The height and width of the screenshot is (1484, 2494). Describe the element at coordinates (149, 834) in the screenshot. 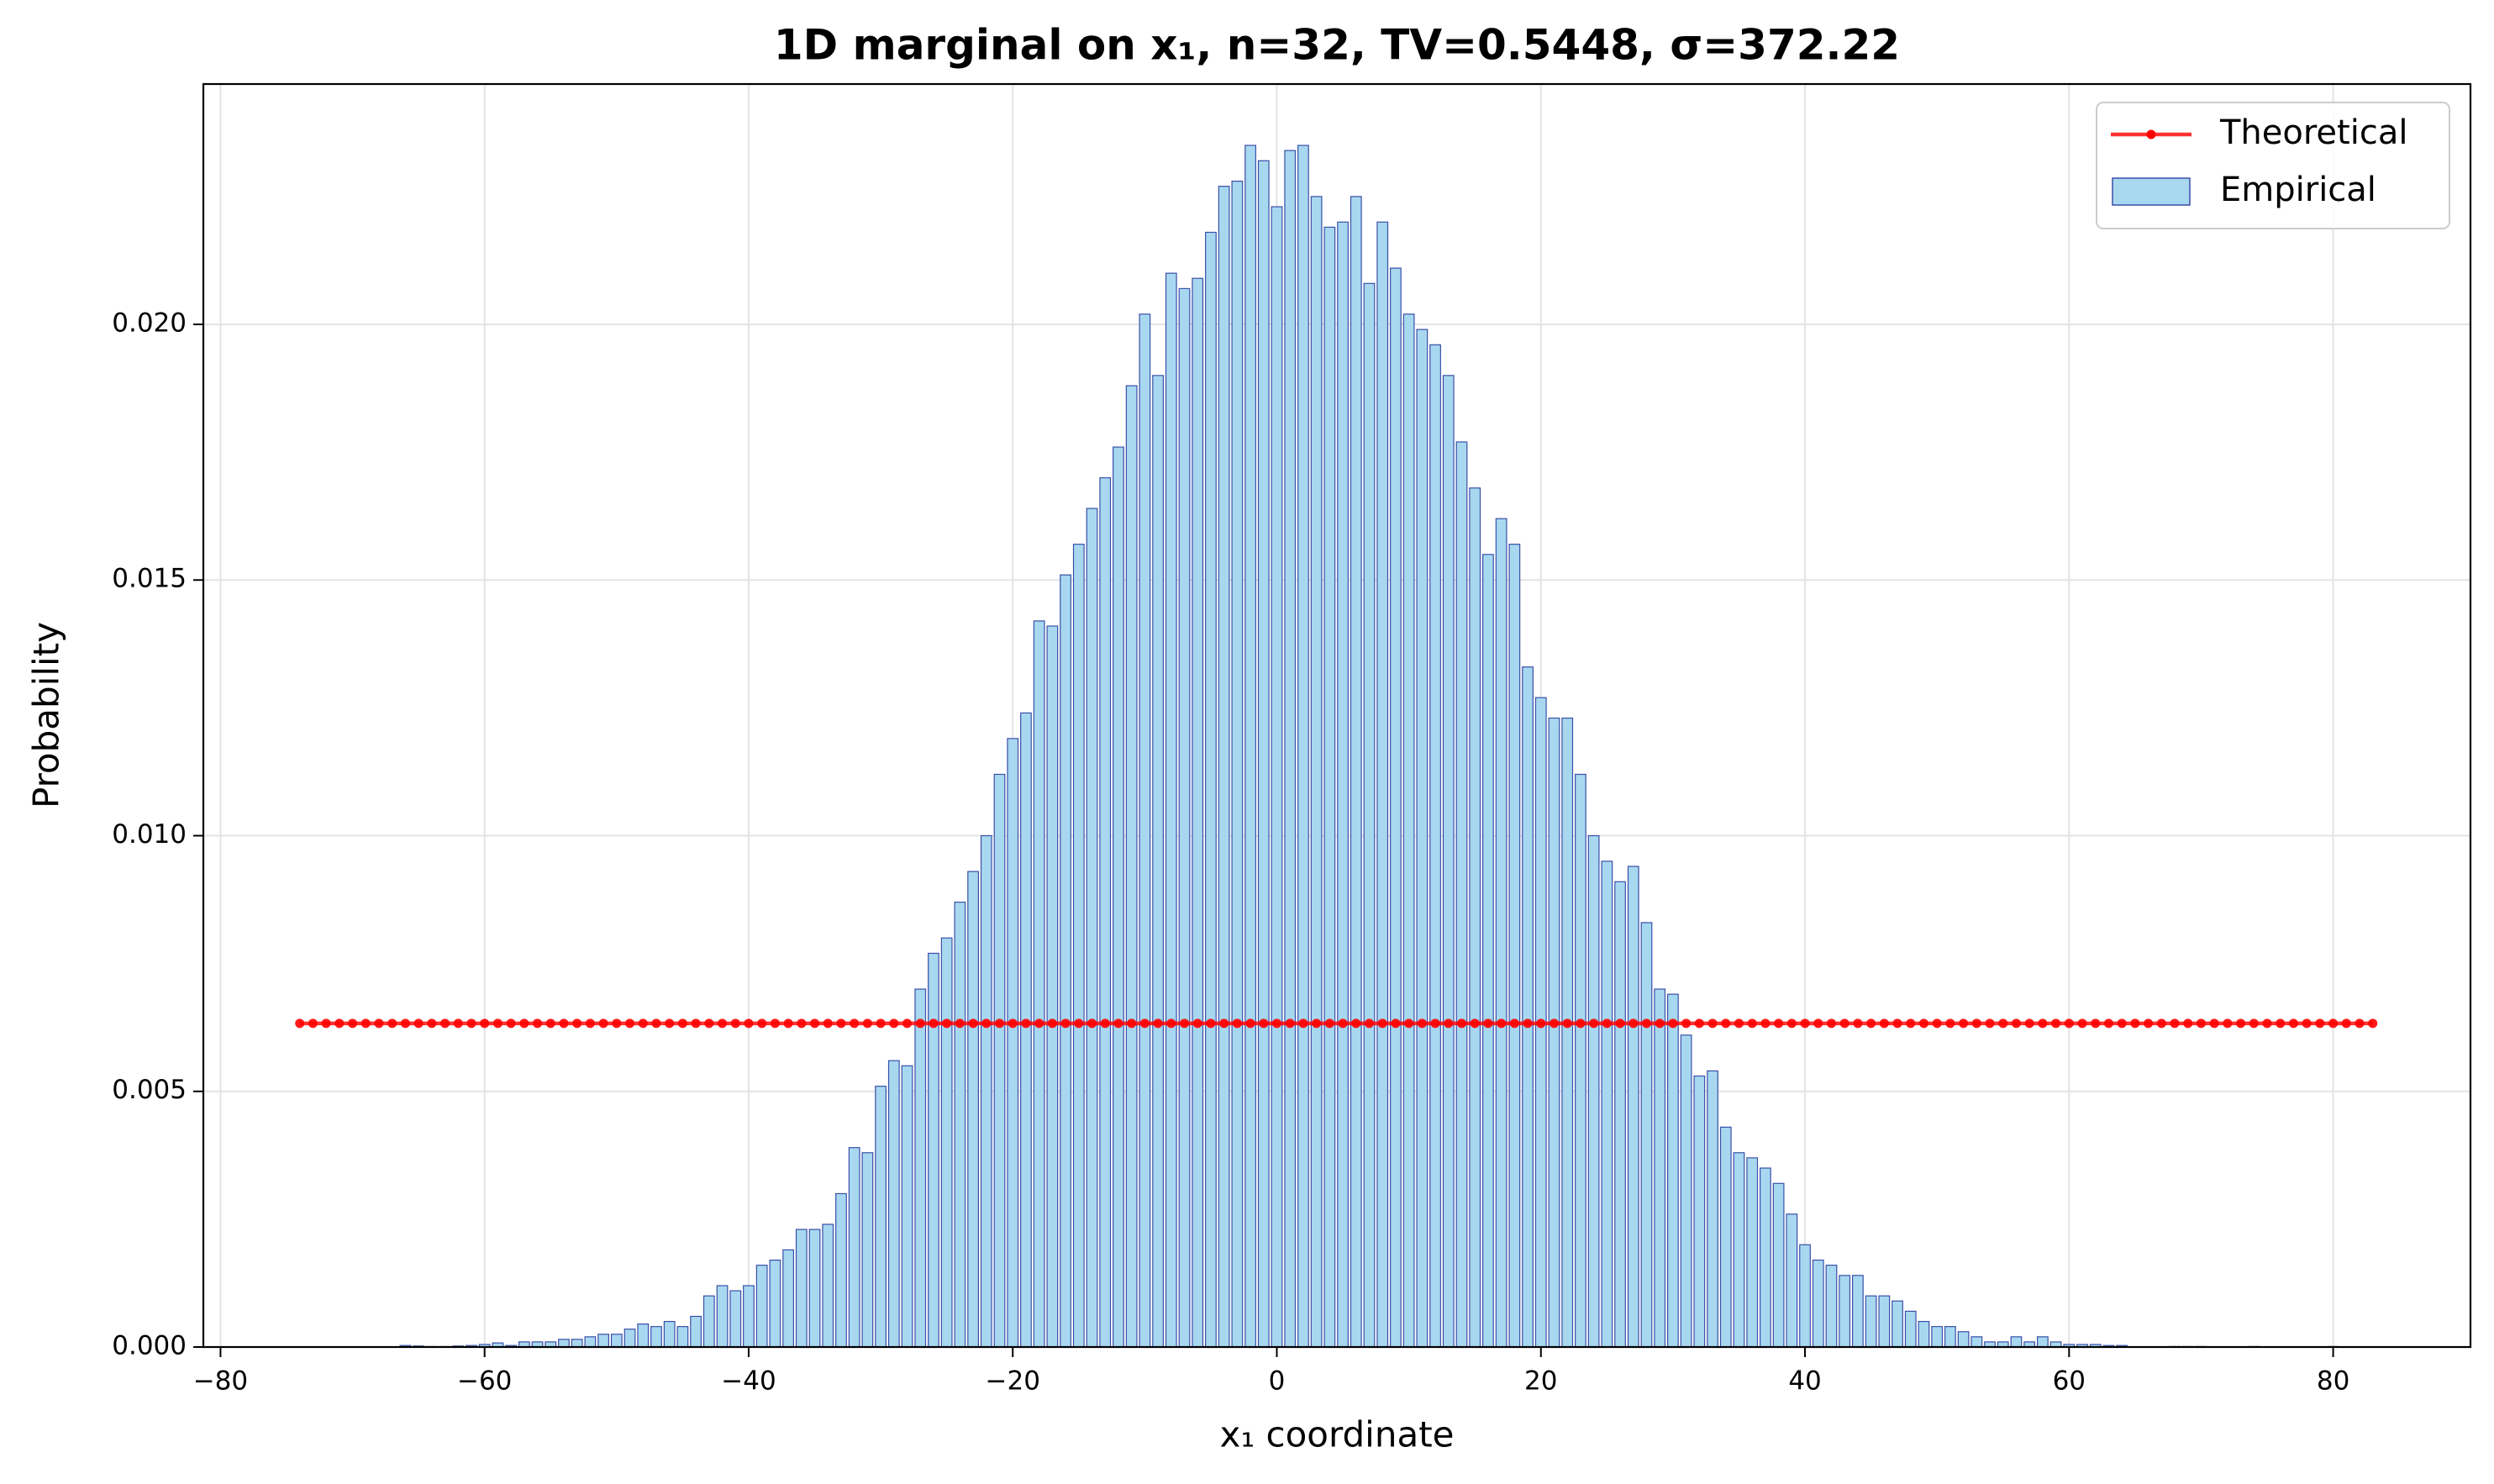

I see `y-tick-label: 0.010` at that location.